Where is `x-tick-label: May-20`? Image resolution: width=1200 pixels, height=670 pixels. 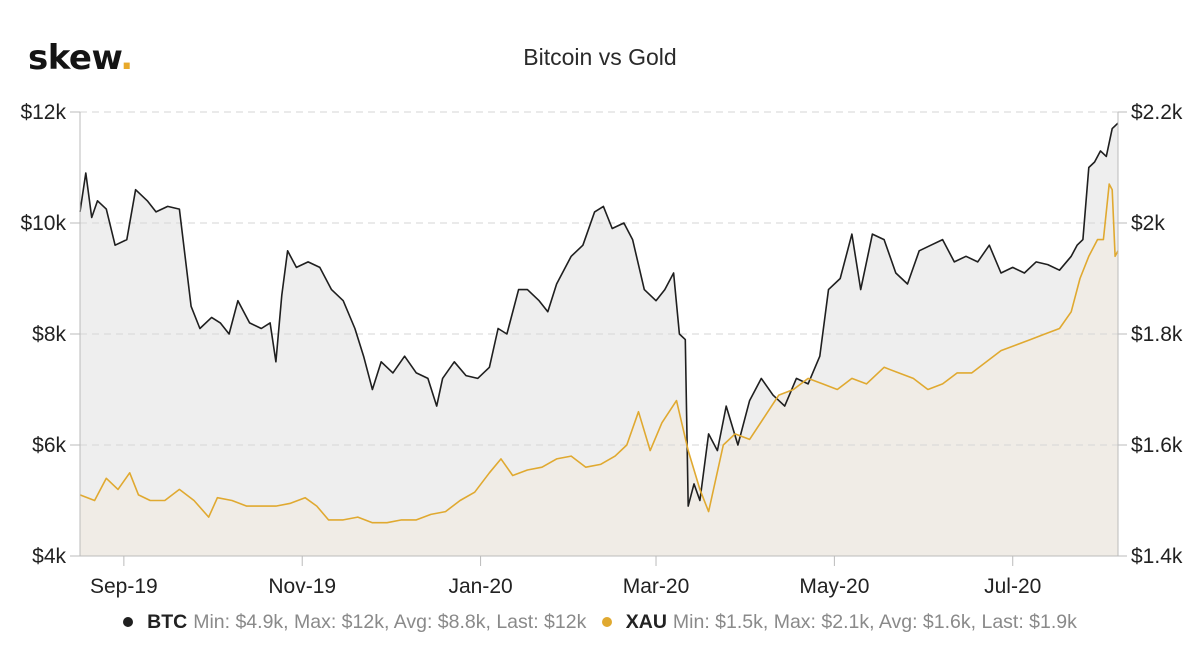
x-tick-label: May-20 is located at coordinates (834, 586).